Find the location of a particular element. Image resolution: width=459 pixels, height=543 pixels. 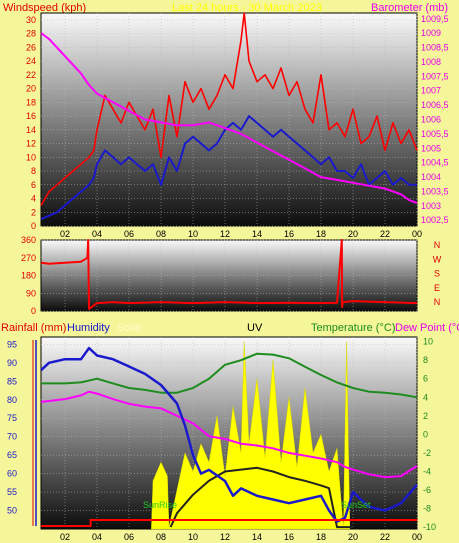

wind-tick-label: 12 is located at coordinates (31, 144).